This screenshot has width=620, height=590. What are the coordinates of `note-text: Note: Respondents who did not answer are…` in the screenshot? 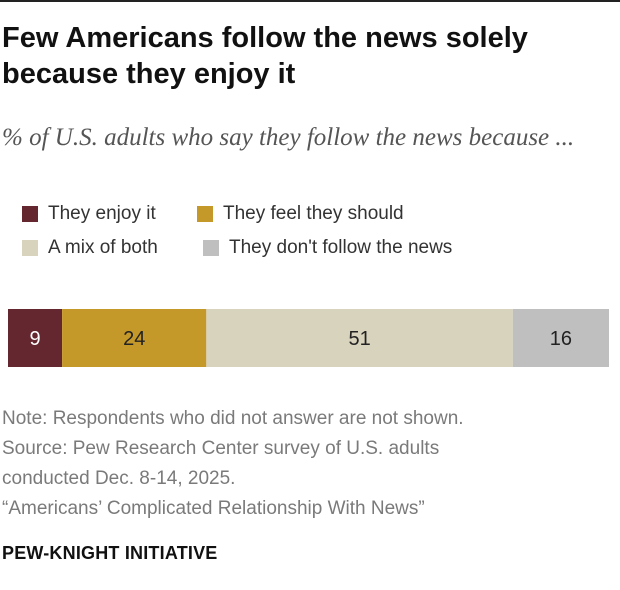 It's located at (233, 418).